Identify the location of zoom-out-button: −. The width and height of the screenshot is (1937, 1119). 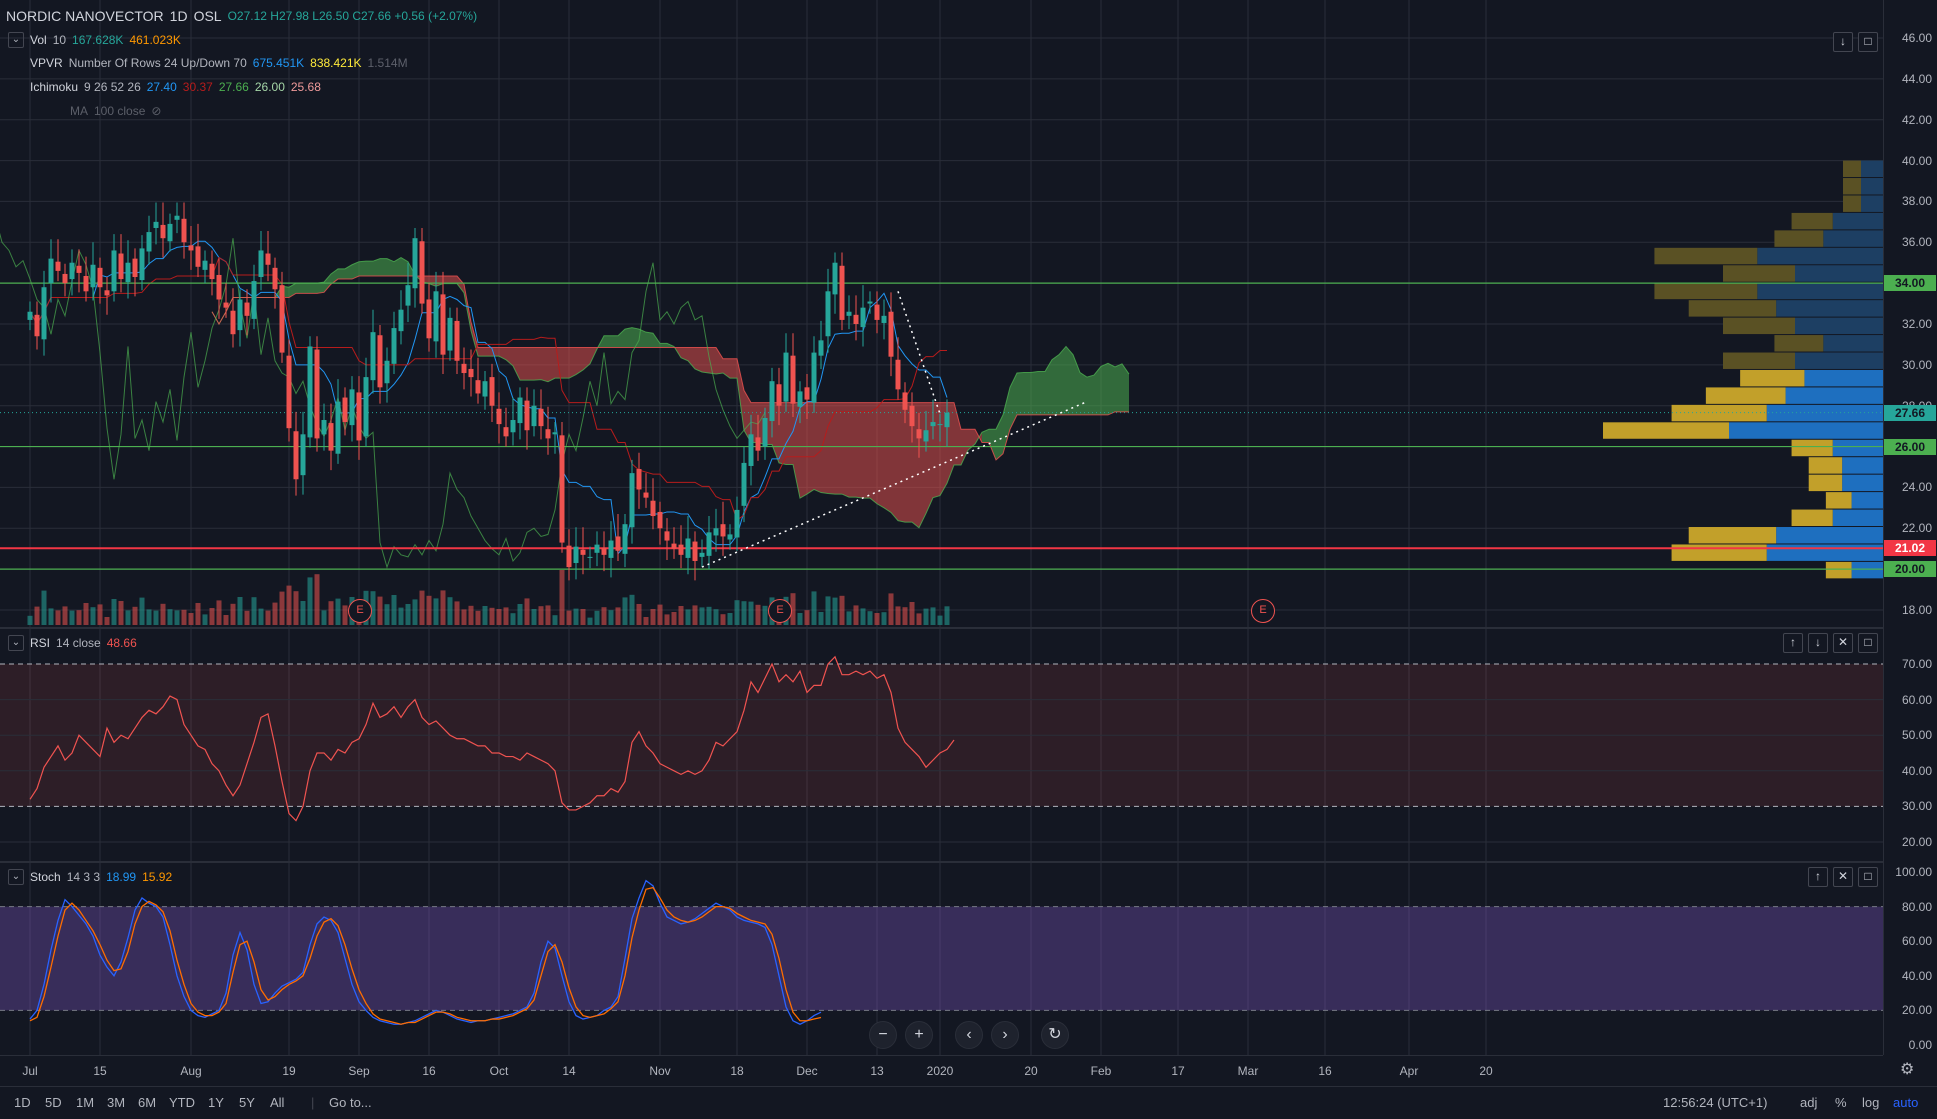
(883, 1035).